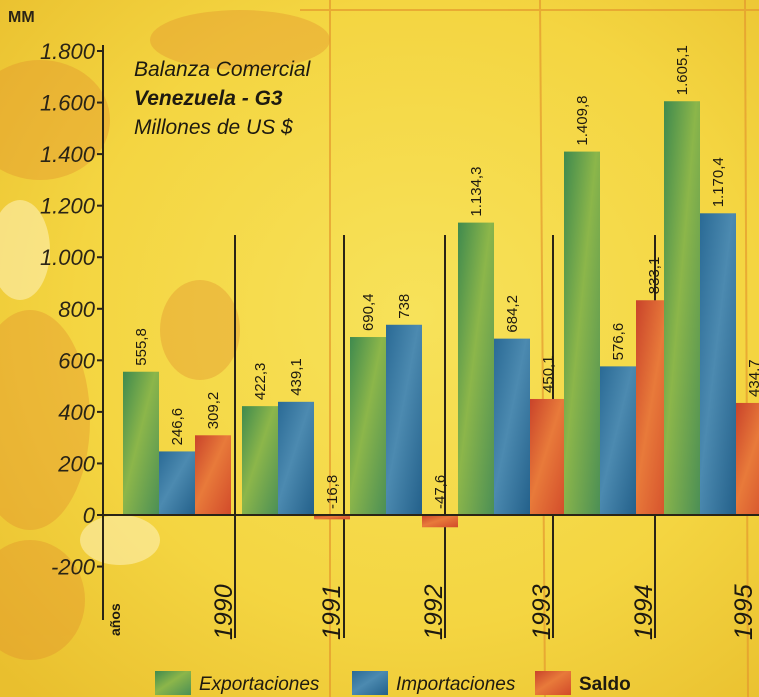 This screenshot has height=697, width=759. Describe the element at coordinates (654, 276) in the screenshot. I see `value-label-saldo-1994: 833,1` at that location.